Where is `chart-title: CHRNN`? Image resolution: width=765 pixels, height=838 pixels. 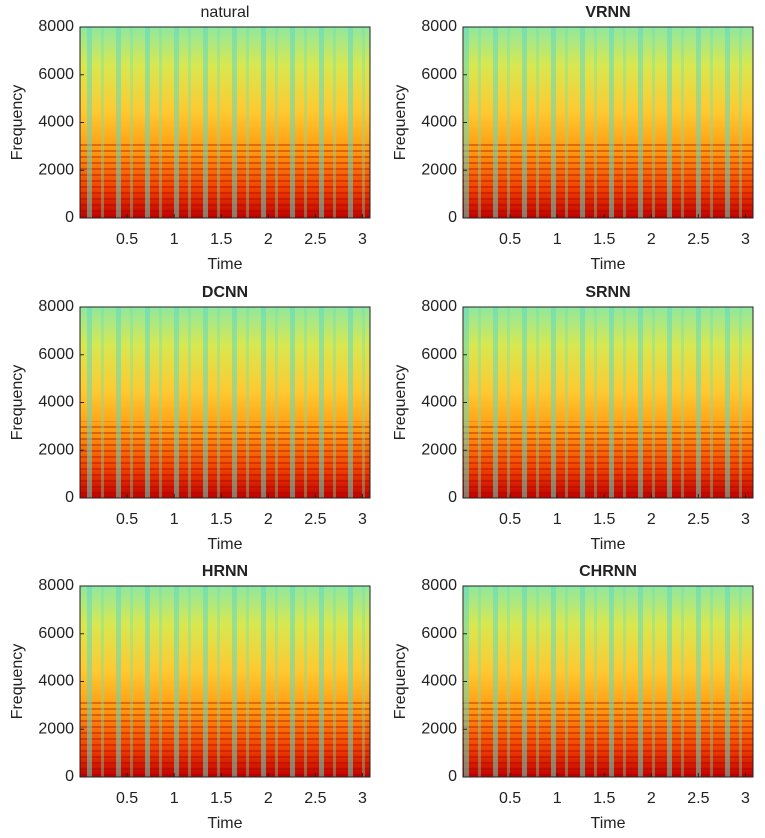 chart-title: CHRNN is located at coordinates (608, 571).